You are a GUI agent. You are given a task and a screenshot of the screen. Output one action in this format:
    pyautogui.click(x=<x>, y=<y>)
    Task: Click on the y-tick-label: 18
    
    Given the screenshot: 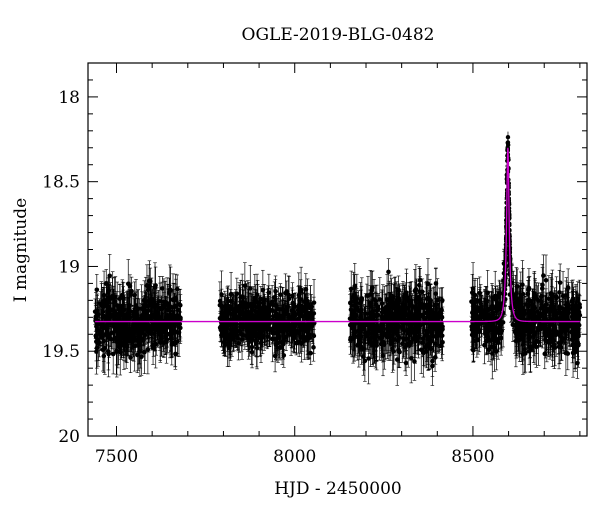 What is the action you would take?
    pyautogui.click(x=69, y=98)
    